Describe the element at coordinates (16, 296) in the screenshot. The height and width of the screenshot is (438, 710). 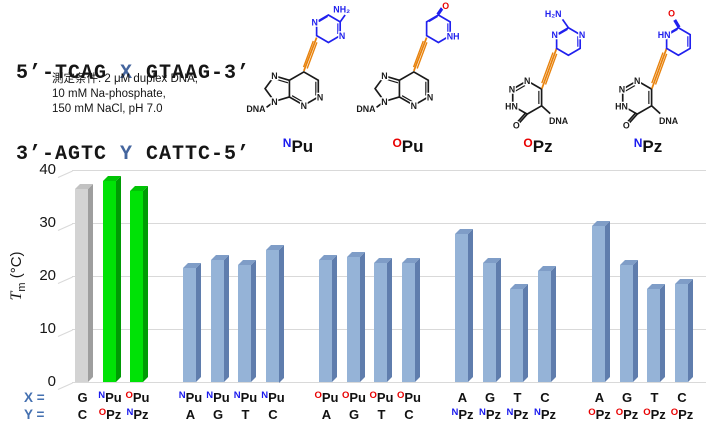
I see `y-title-symbol: T` at that location.